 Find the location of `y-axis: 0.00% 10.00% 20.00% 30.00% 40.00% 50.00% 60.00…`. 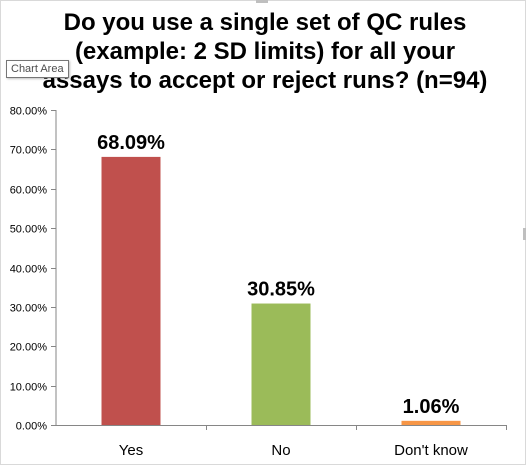

y-axis: 0.00% 10.00% 20.00% 30.00% 40.00% 50.00% 60.00… is located at coordinates (33, 269).